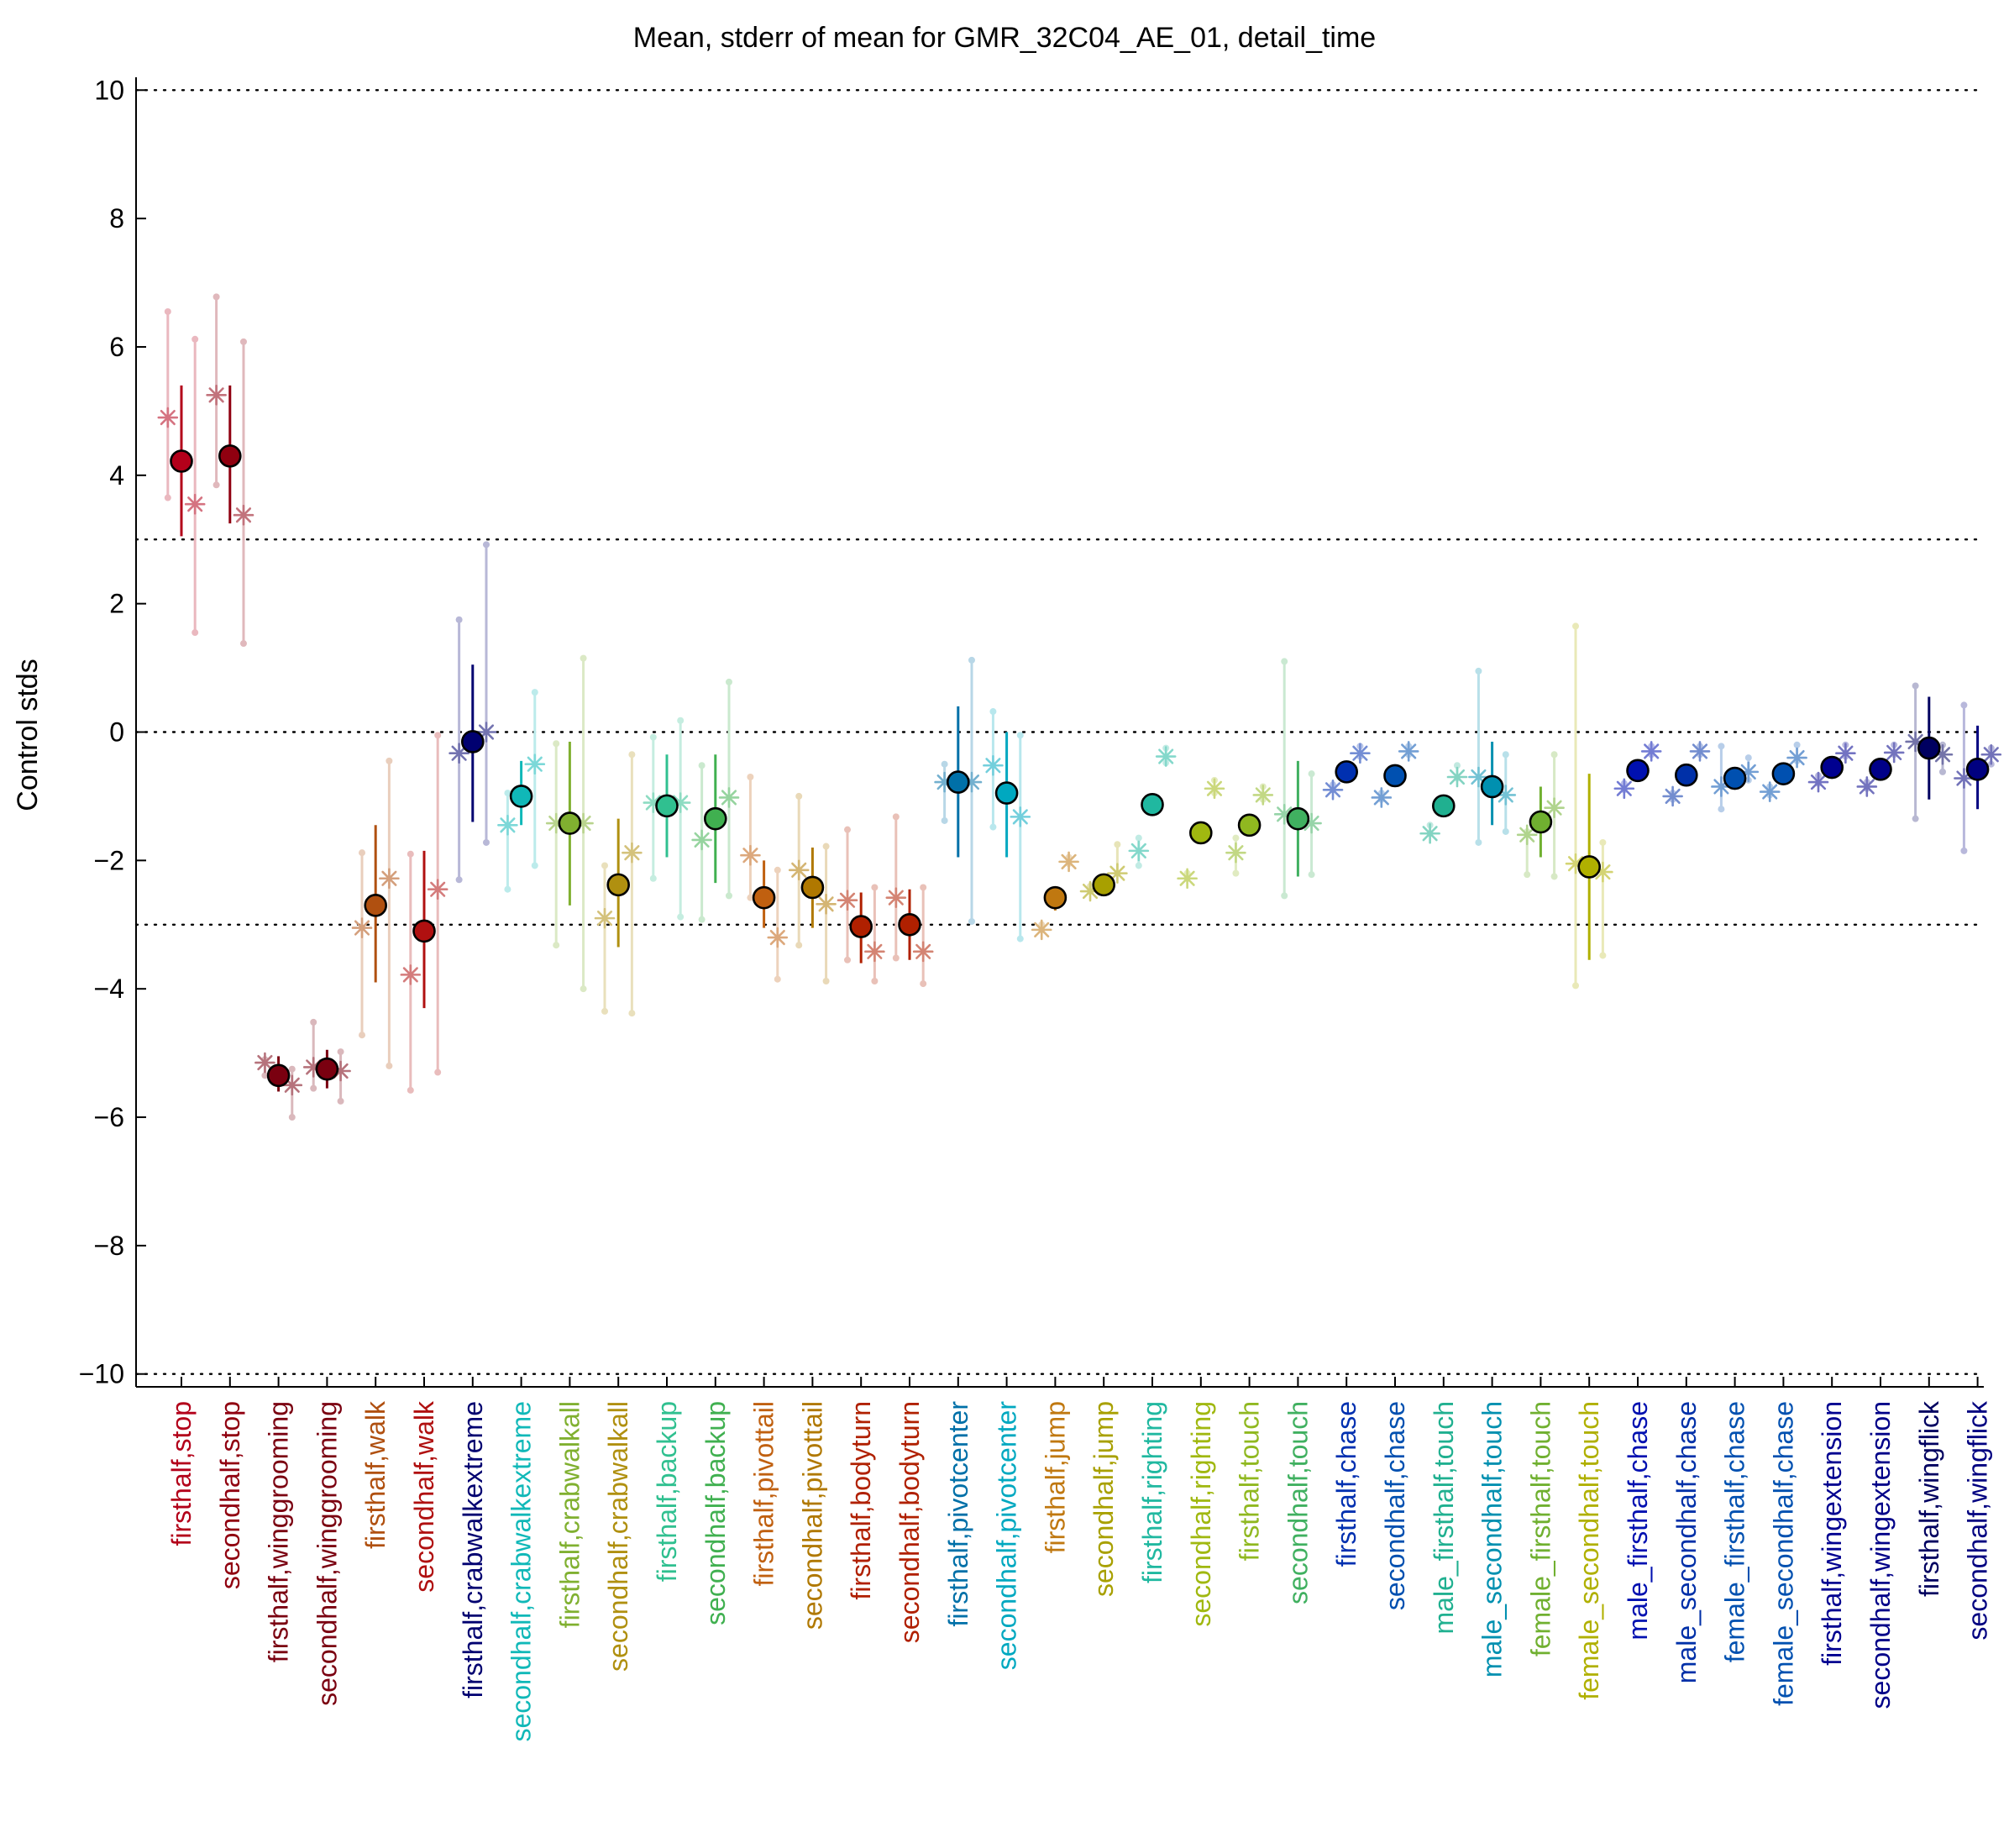 Image resolution: width=2009 pixels, height=1848 pixels. I want to click on x-tick-label: female_firsthalf,touch, so click(1540, 1528).